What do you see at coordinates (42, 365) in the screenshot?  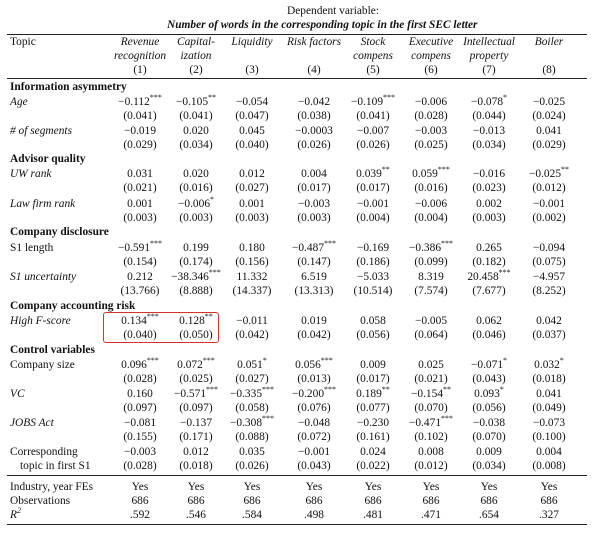 I see `row-label: Company size` at bounding box center [42, 365].